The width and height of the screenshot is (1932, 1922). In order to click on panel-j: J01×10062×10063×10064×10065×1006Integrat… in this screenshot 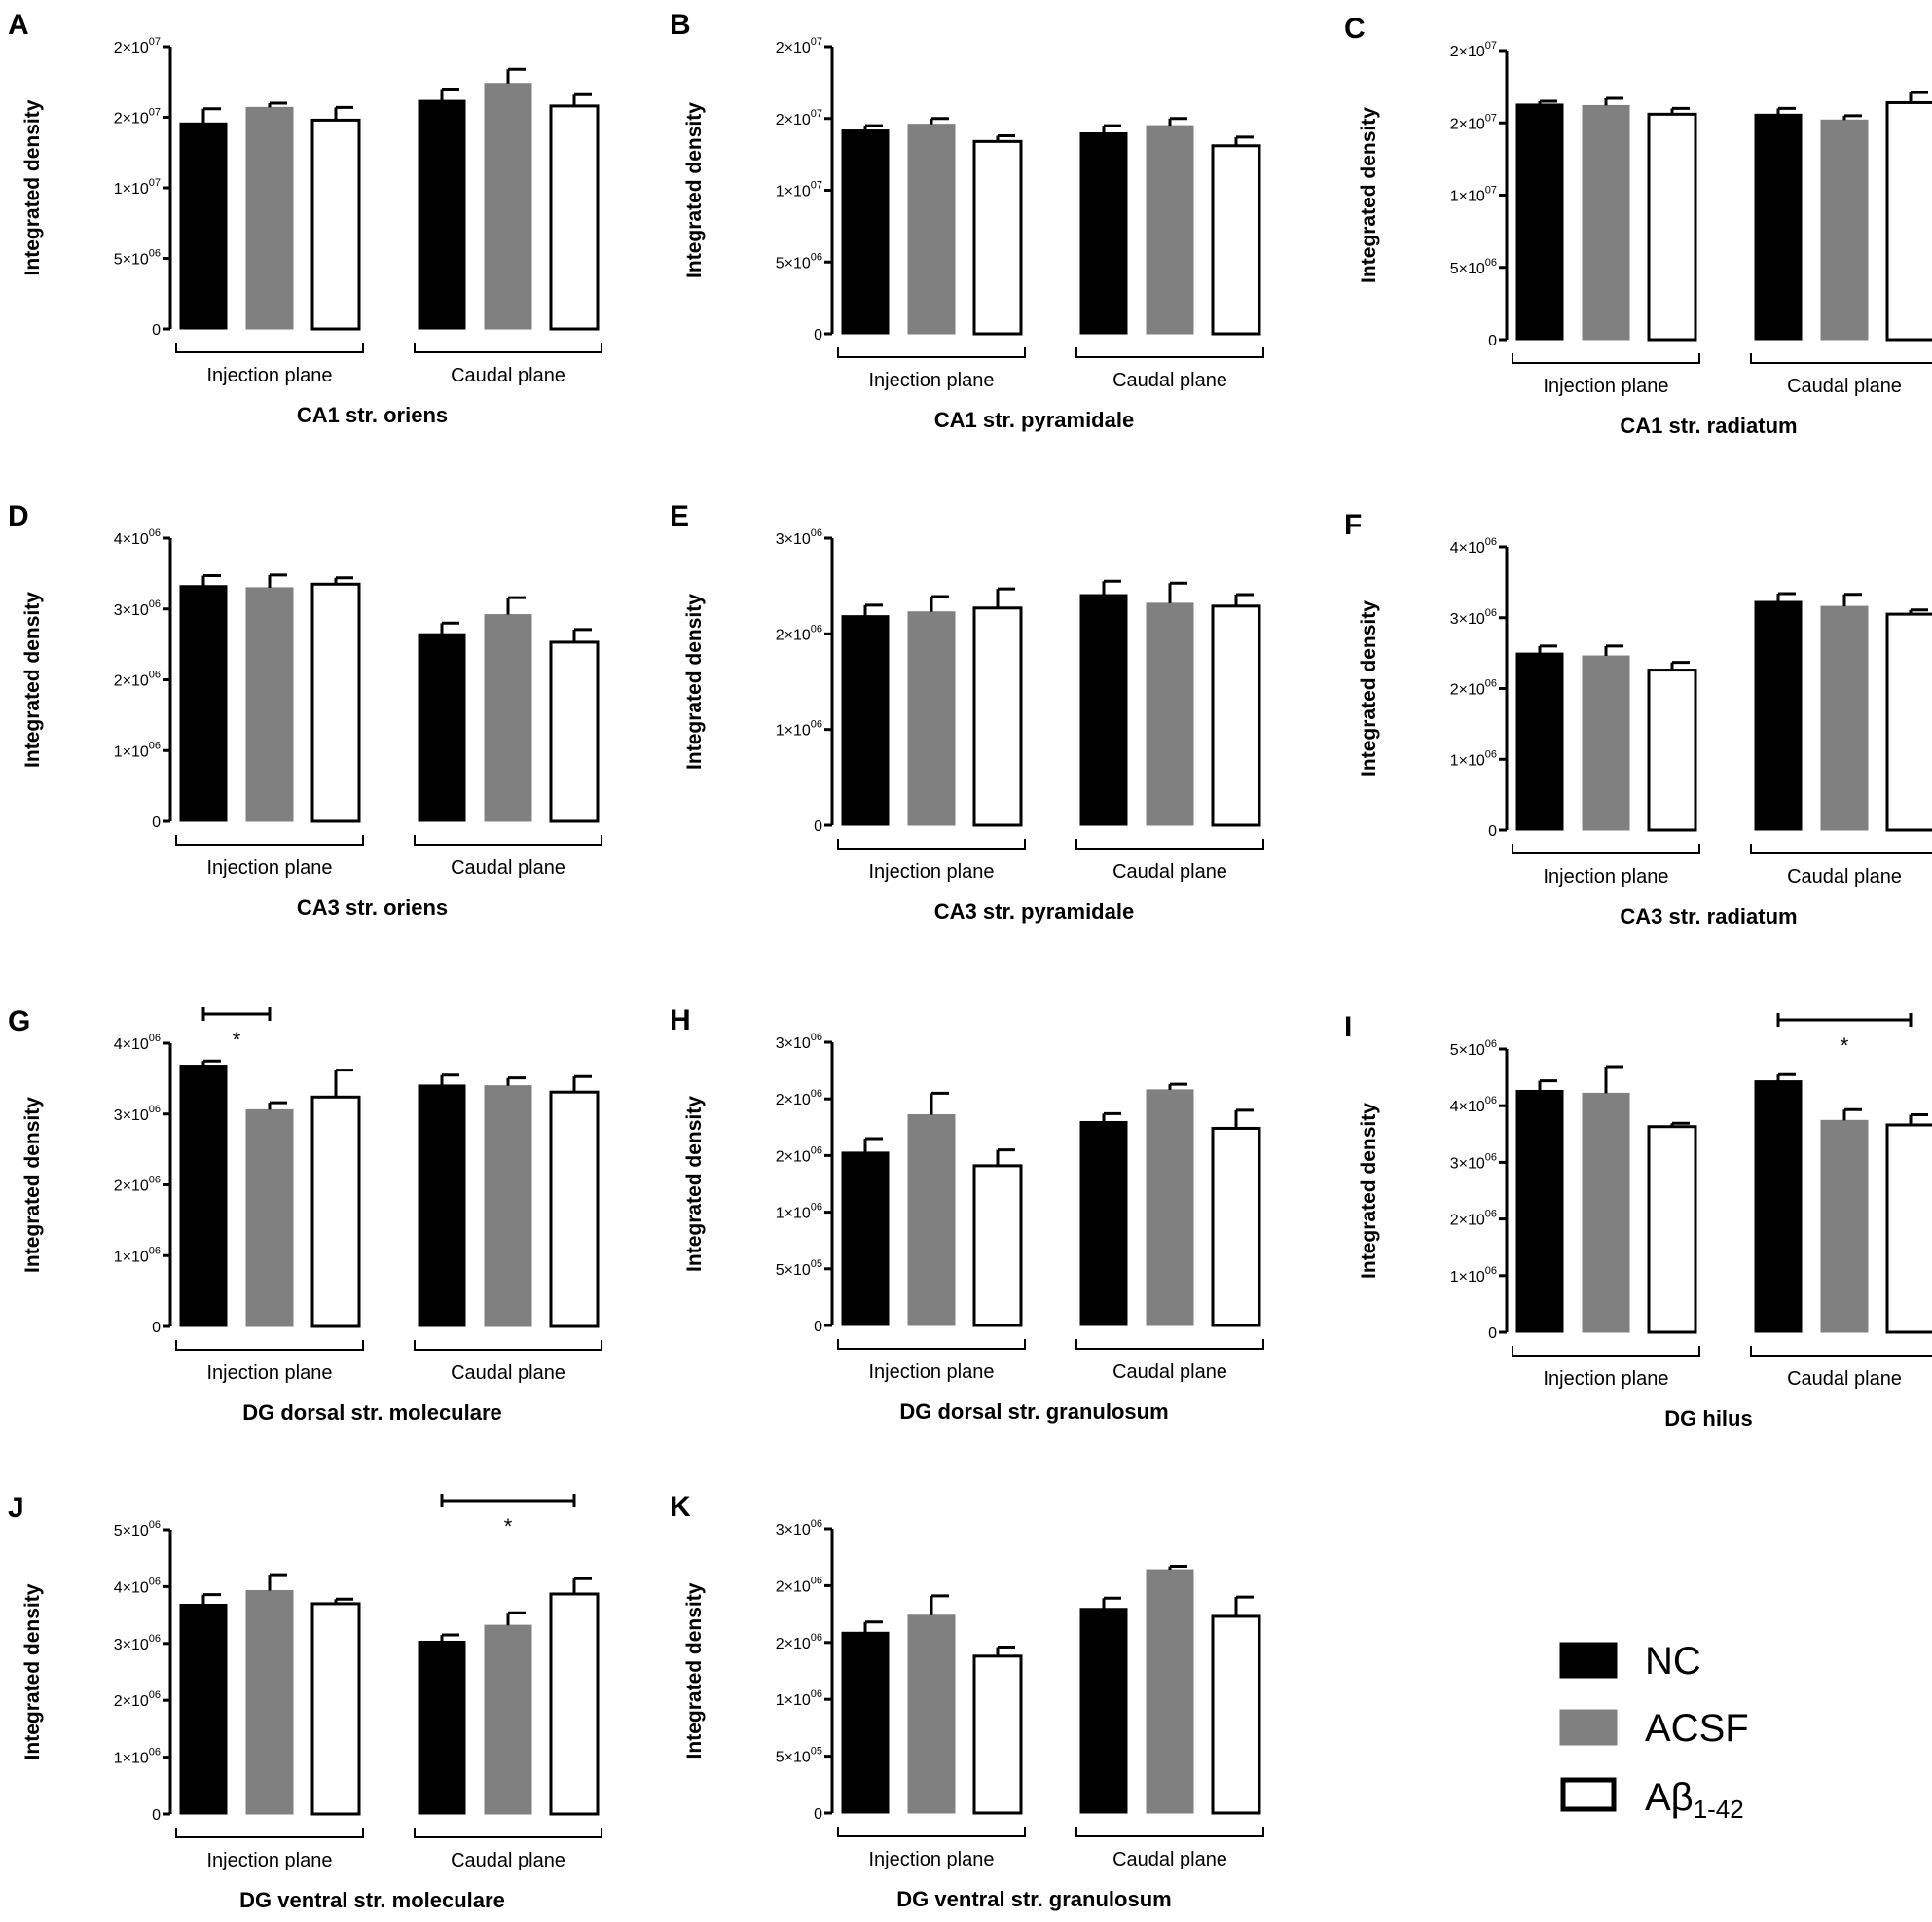, I will do `click(305, 1702)`.